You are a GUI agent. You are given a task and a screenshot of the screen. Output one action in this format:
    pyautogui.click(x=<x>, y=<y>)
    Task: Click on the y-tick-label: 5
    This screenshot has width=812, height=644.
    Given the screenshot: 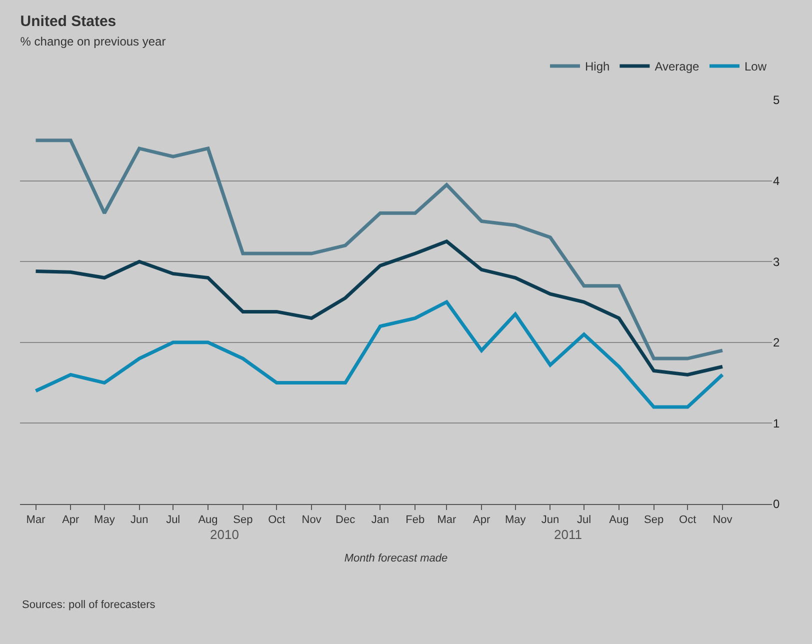 What is the action you would take?
    pyautogui.click(x=776, y=100)
    